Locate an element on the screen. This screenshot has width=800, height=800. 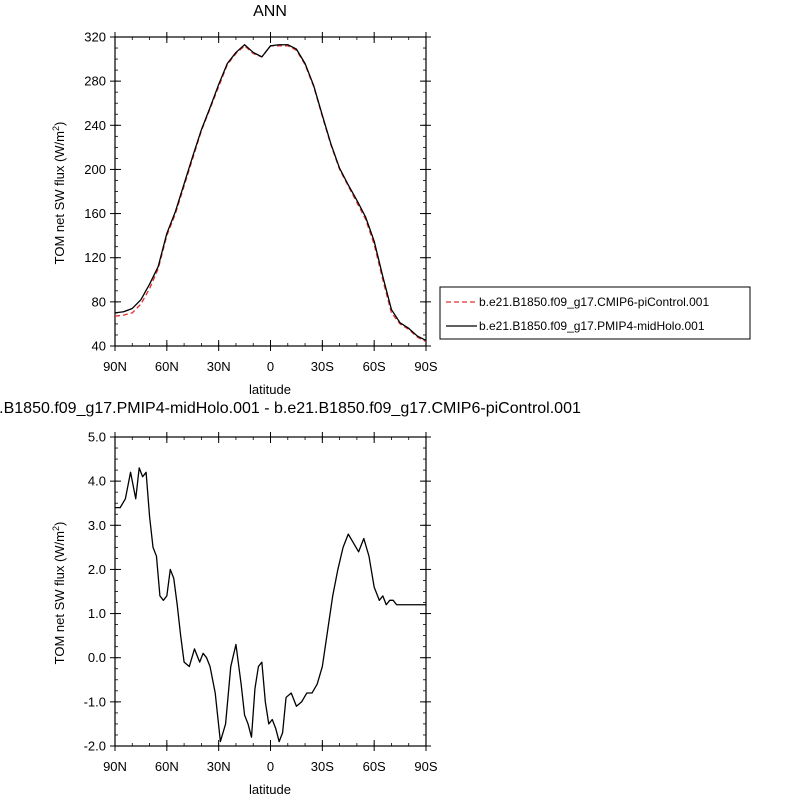
y-tick-label: 40 is located at coordinates (99, 346).